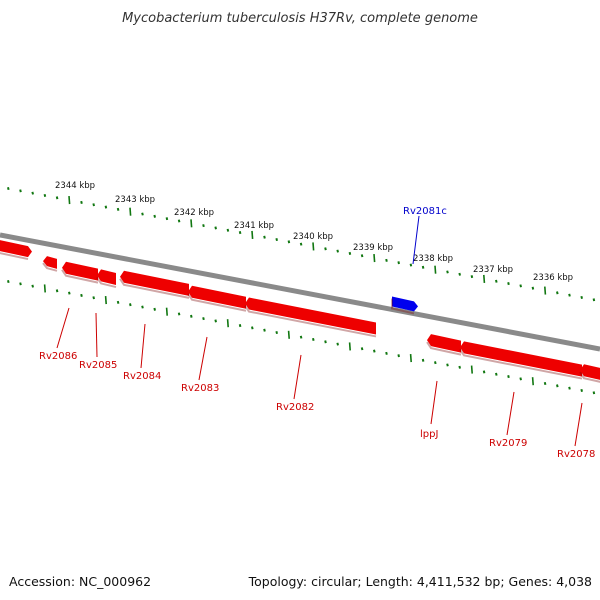  I want to click on gene-arrow-rv2081c, so click(404, 305).